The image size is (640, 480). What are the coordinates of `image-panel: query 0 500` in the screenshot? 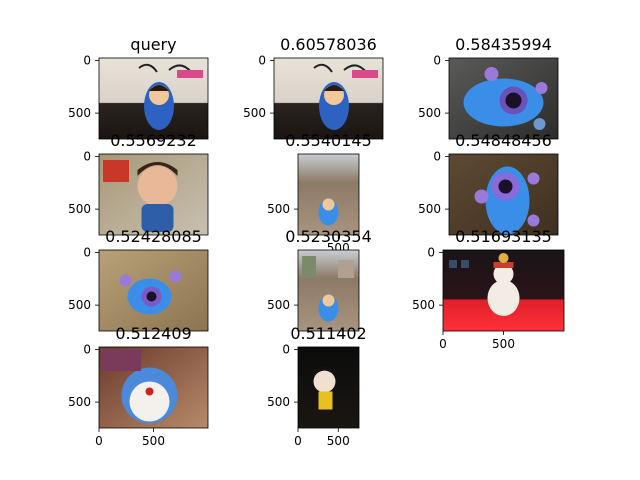 It's located at (138, 87).